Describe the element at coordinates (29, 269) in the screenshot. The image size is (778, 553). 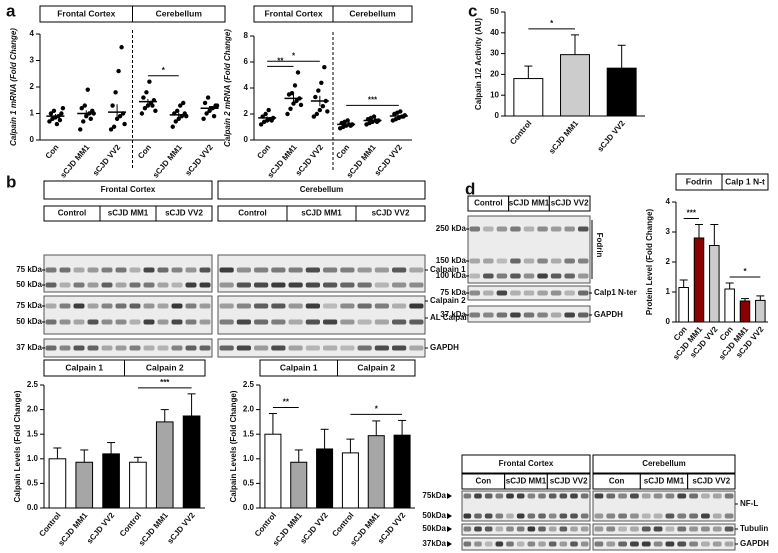
I see `size-marker: 75 kDa` at that location.